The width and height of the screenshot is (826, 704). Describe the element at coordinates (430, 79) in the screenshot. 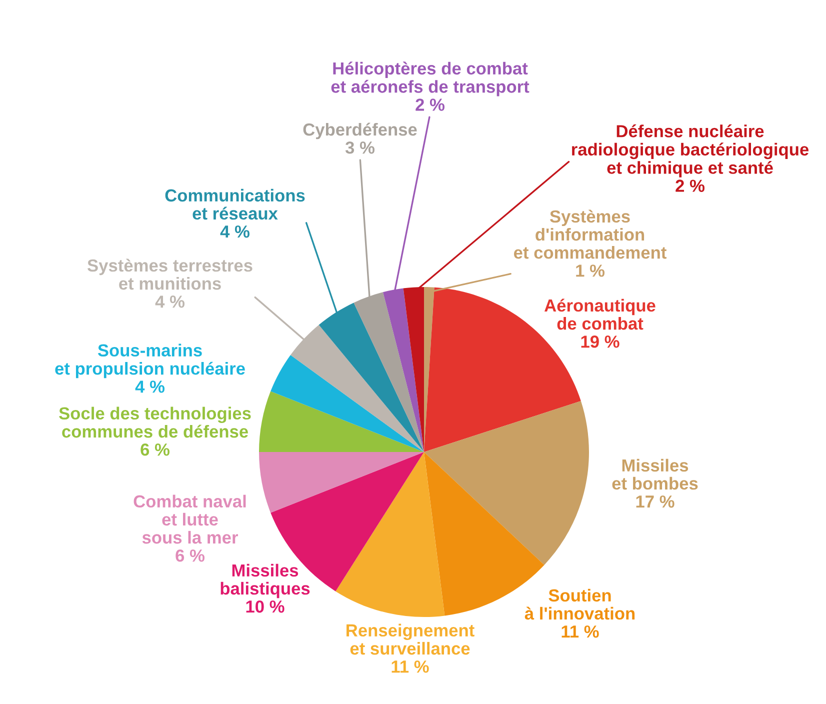

I see `slice-label: Hélicoptères de combat et aéronefs de transport` at that location.